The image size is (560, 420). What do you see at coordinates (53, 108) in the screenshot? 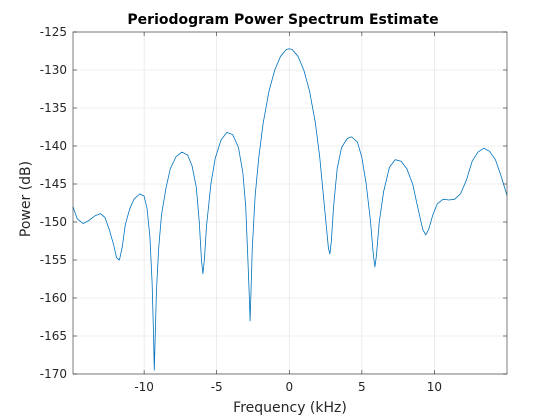
I see `y-tick-label: -135` at bounding box center [53, 108].